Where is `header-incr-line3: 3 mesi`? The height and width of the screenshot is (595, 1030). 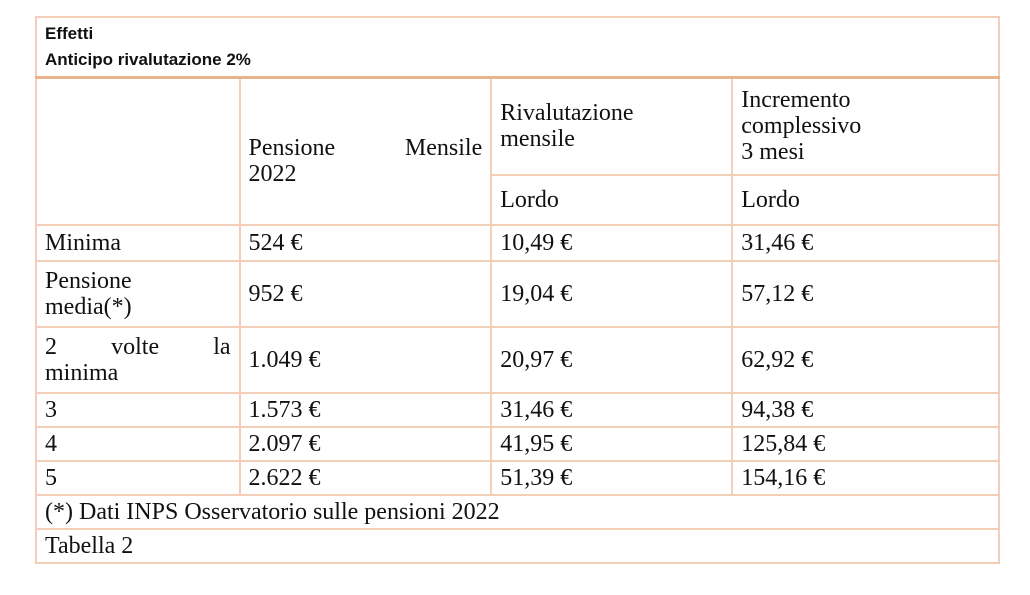 header-incr-line3: 3 mesi is located at coordinates (773, 152).